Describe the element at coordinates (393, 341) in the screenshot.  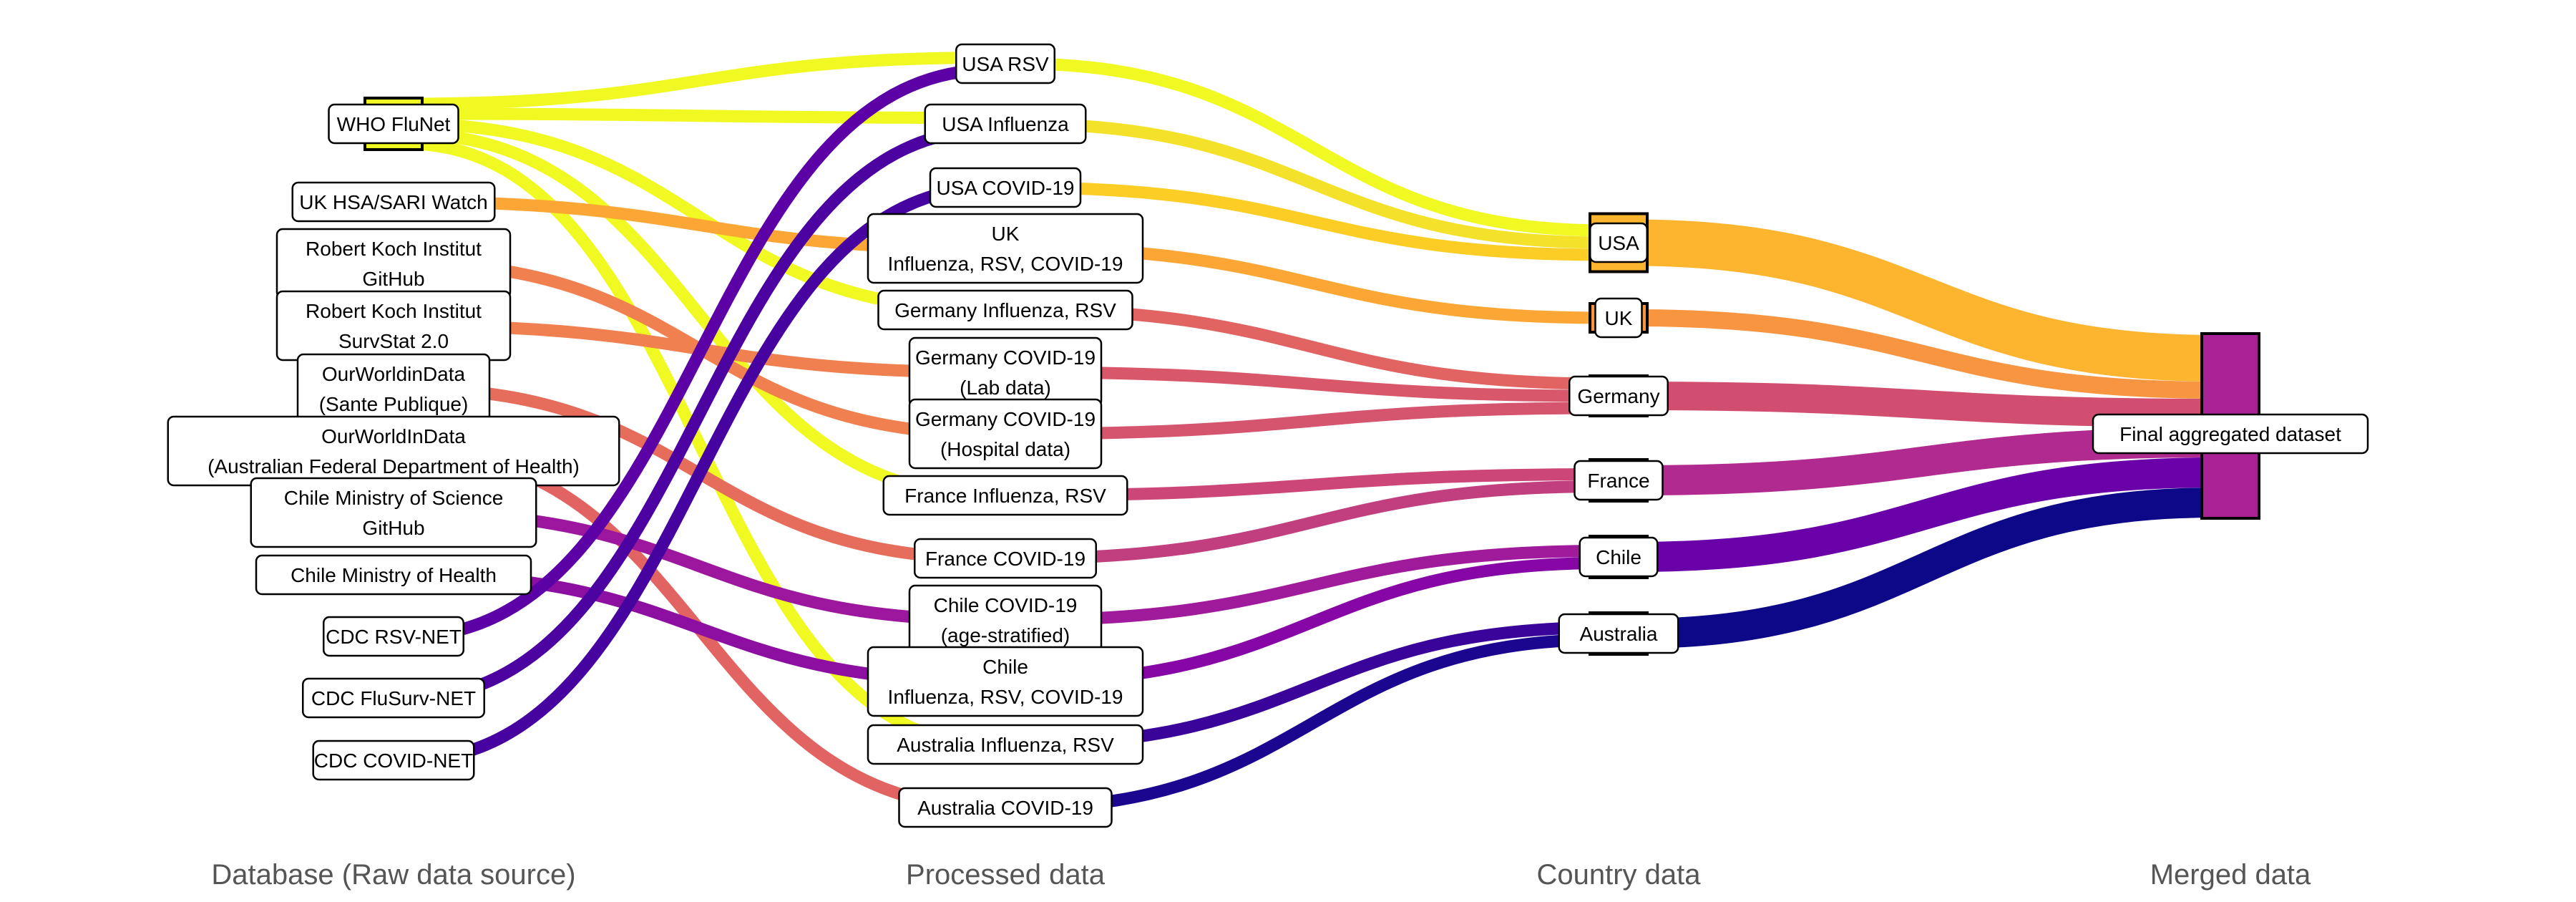
I see `node-label-text: SurvStat 2.0` at that location.